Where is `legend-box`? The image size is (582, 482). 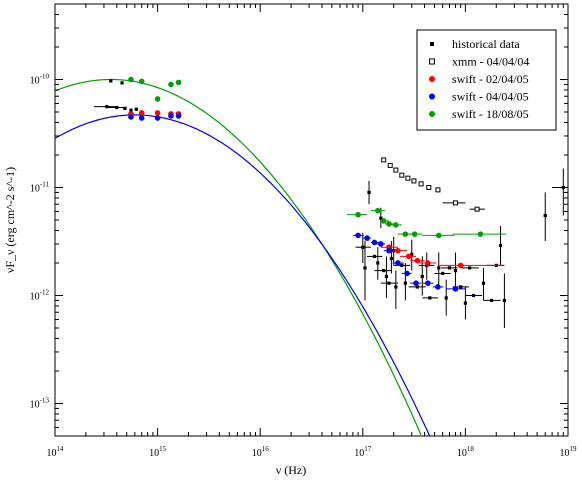 legend-box is located at coordinates (486, 80).